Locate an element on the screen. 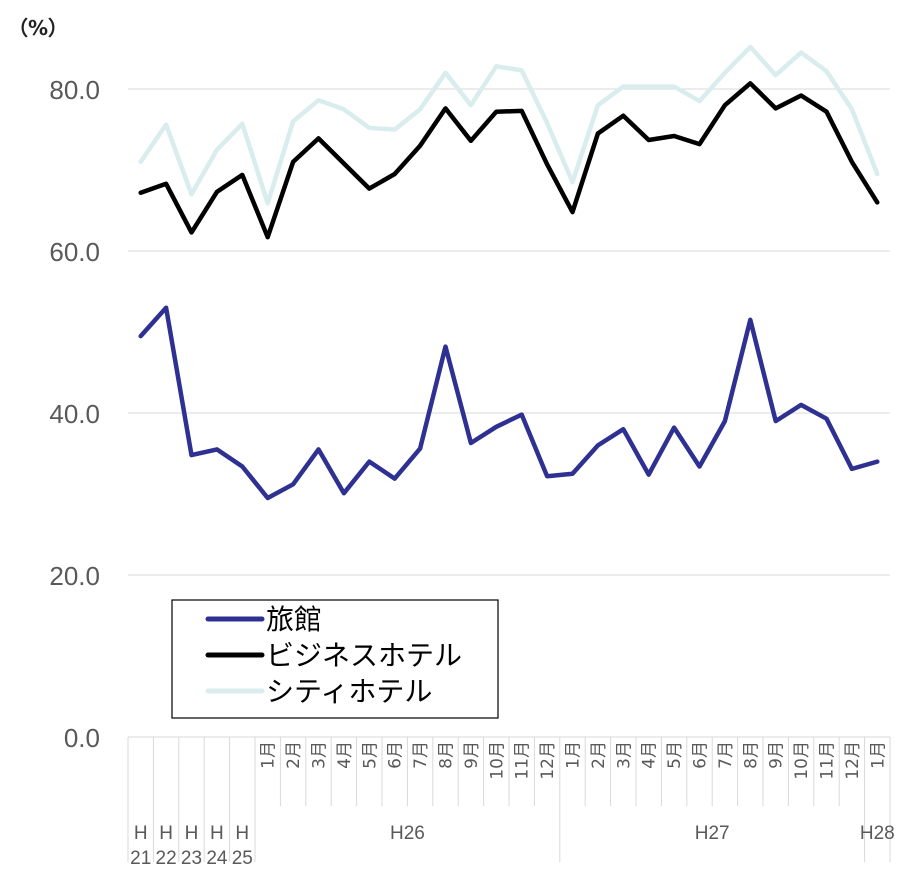 This screenshot has width=902, height=869. x-group-label-year: 22 is located at coordinates (166, 858).